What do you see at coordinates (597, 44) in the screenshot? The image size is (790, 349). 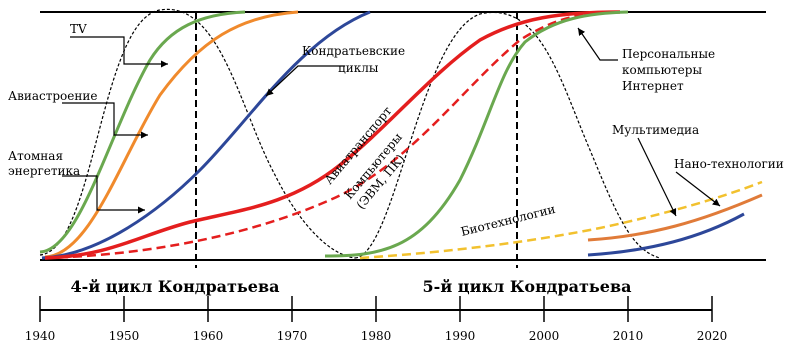 I see `pc-leader` at bounding box center [597, 44].